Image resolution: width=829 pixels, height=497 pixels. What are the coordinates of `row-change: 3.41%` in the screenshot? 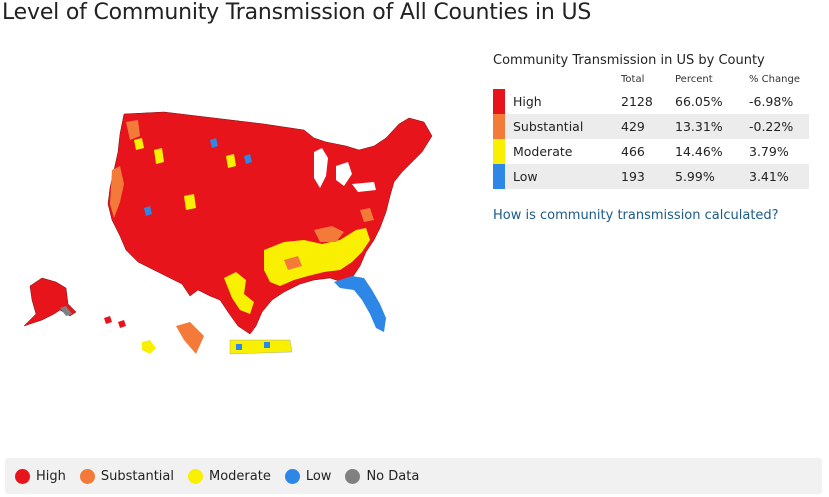 It's located at (779, 176).